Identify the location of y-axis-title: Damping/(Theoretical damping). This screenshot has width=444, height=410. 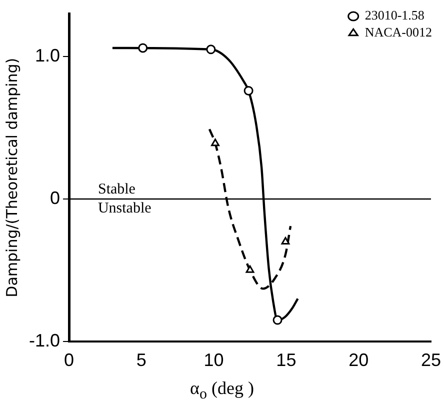
(11, 178).